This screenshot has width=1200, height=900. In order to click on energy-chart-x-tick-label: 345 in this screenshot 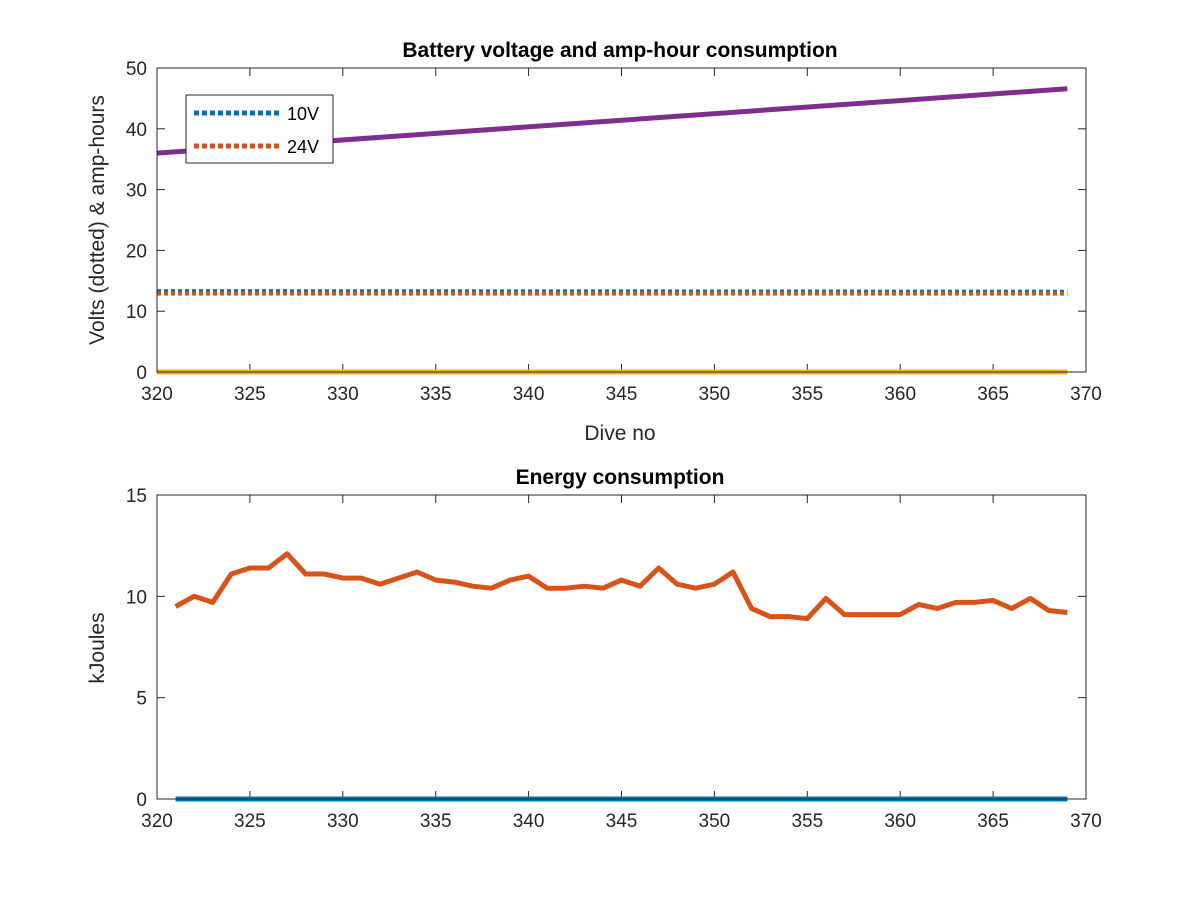, I will do `click(622, 821)`.